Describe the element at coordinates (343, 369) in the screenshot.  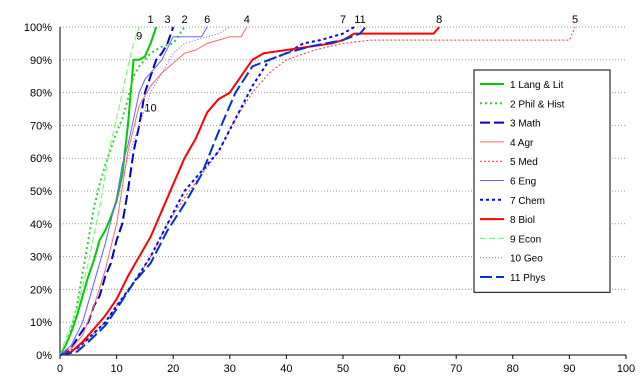
I see `x-tick-label: 50` at that location.